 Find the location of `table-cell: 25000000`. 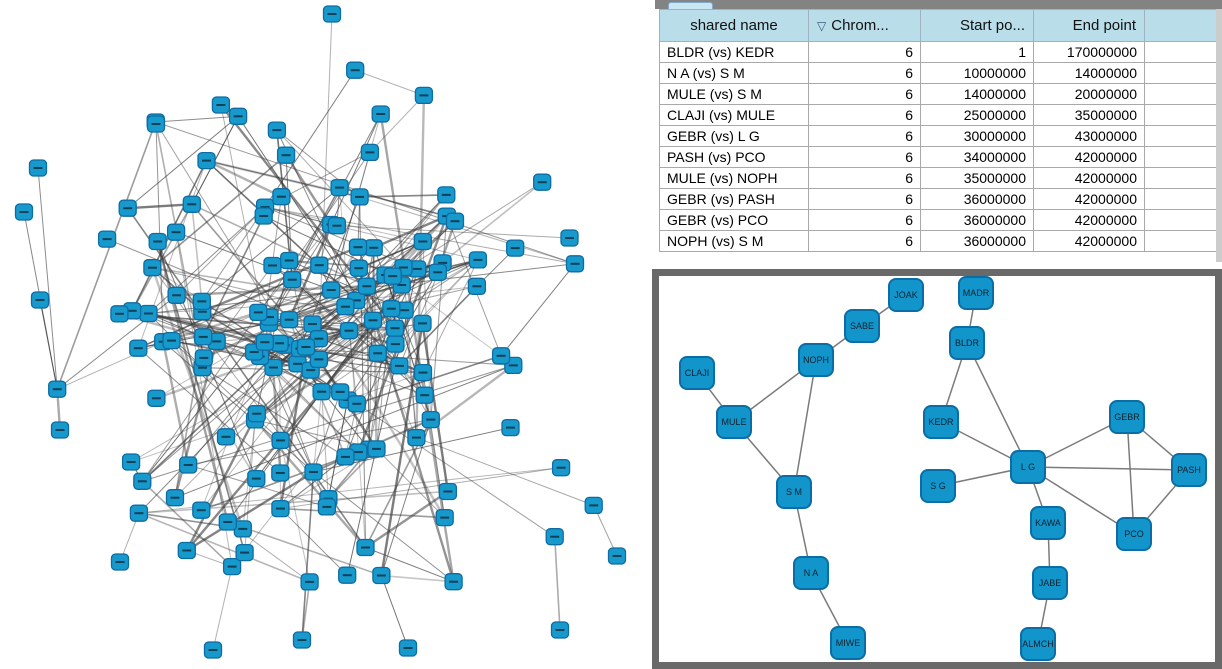

table-cell: 25000000 is located at coordinates (977, 115).